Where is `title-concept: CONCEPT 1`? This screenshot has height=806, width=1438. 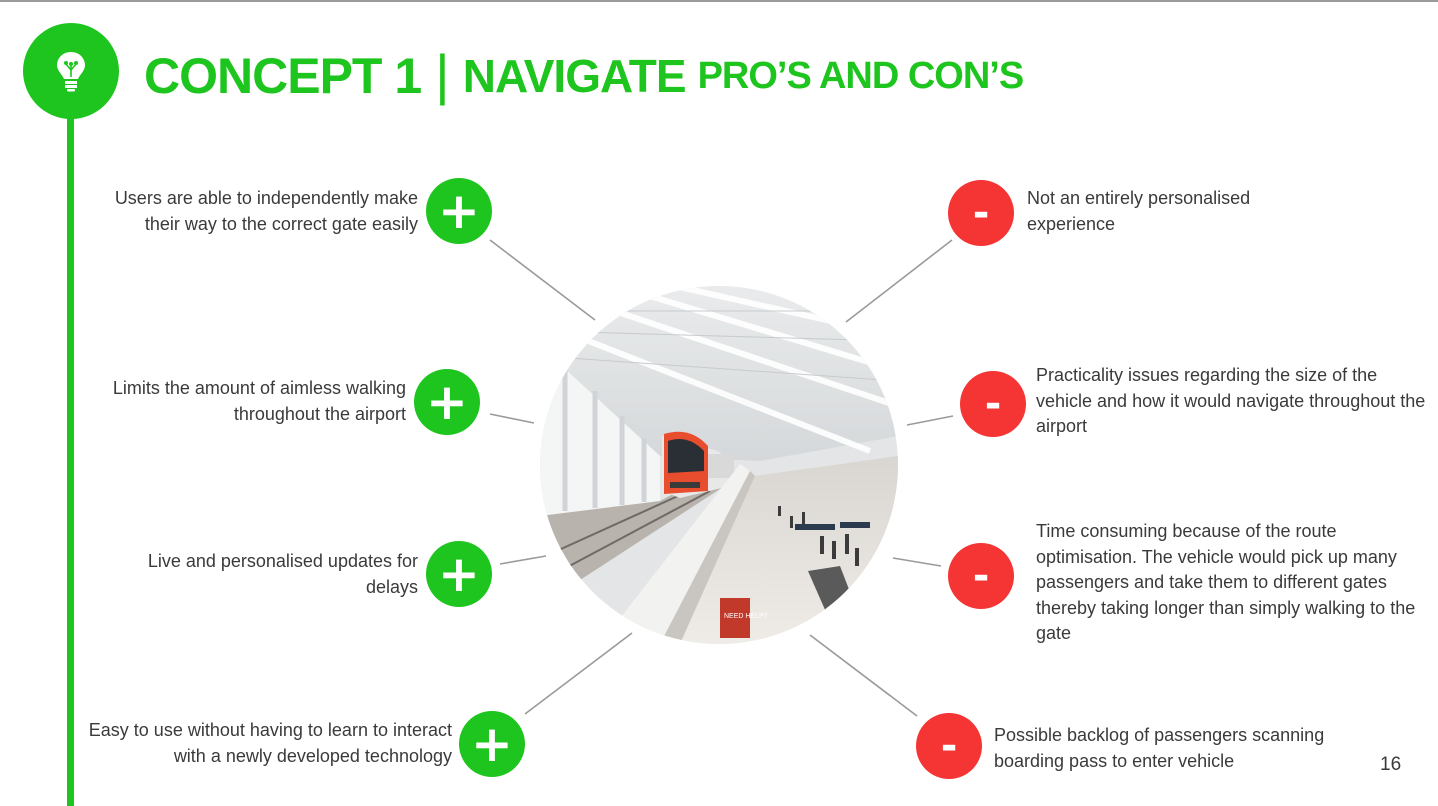 title-concept: CONCEPT 1 is located at coordinates (283, 76).